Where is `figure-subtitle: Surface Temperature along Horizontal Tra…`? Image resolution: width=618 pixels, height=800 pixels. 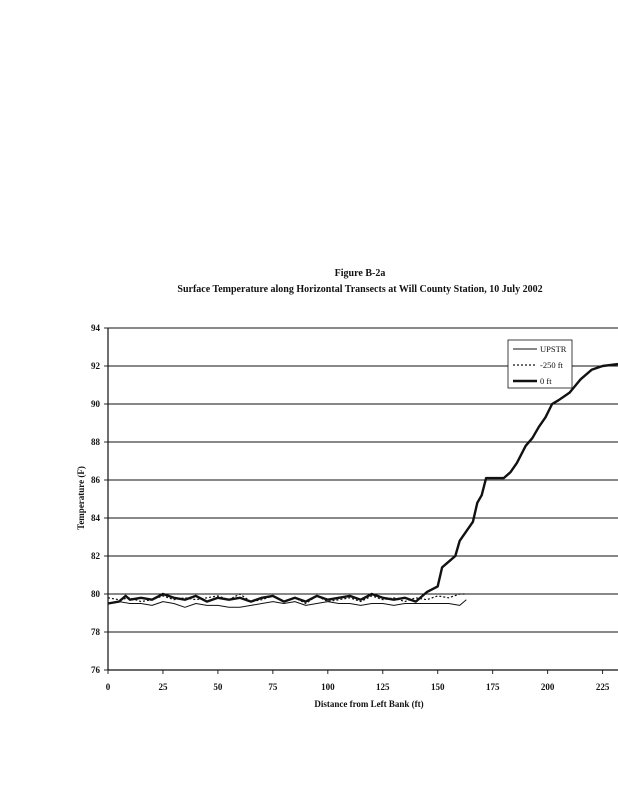
figure-subtitle: Surface Temperature along Horizontal Tra… is located at coordinates (360, 289).